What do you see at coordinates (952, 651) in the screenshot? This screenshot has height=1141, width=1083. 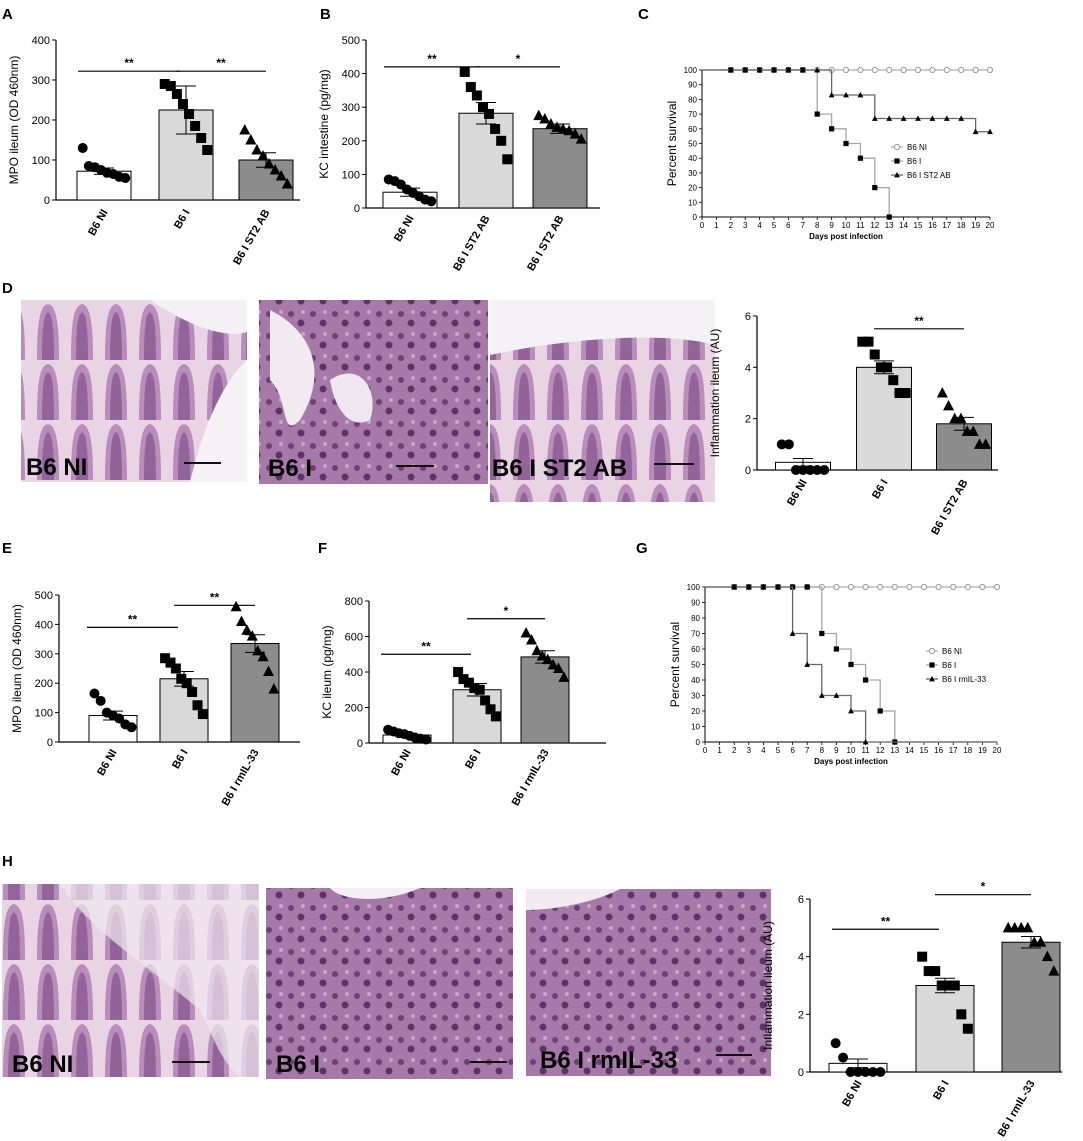 I see `legend-label: B6 NI` at bounding box center [952, 651].